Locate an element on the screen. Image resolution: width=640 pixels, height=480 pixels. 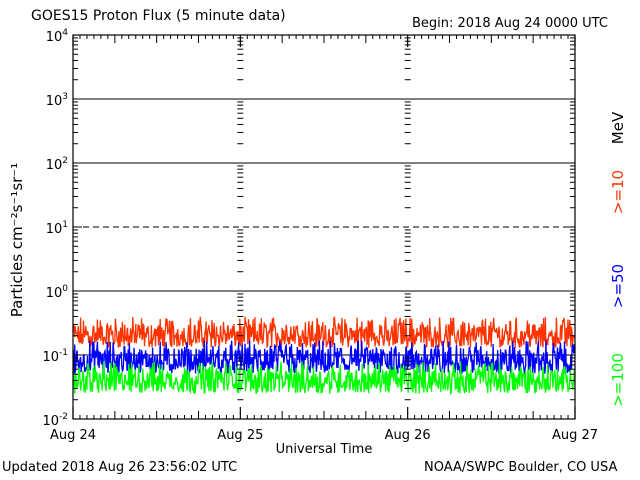
chart-title: GOES15 Proton Flux (5 minute data) is located at coordinates (158, 16).